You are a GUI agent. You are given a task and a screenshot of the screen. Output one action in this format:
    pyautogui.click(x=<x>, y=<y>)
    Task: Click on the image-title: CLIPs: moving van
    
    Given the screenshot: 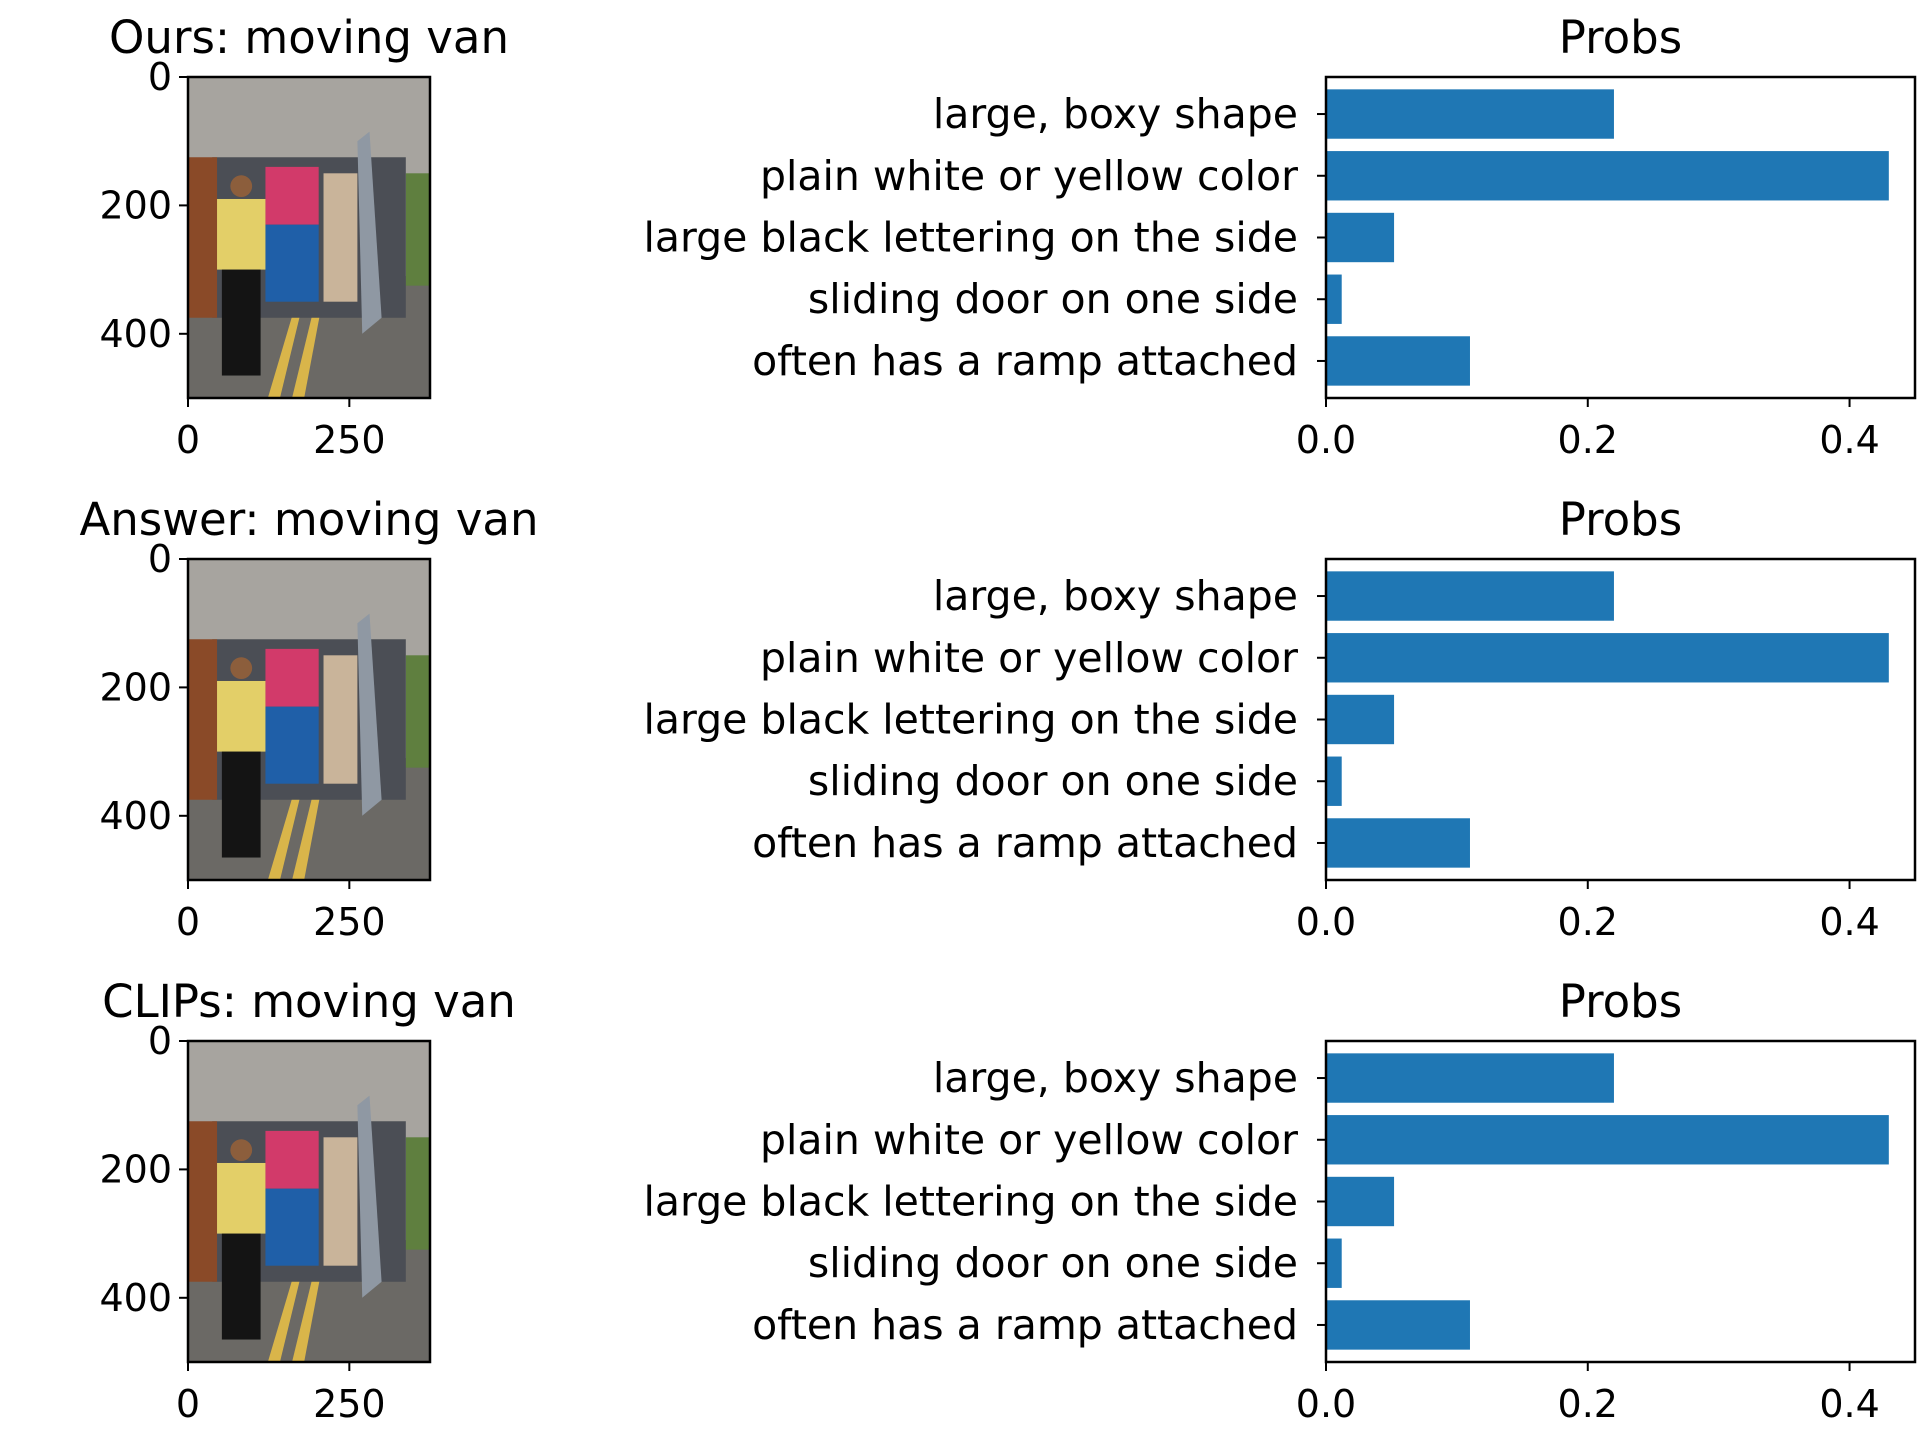 What is the action you would take?
    pyautogui.click(x=309, y=1001)
    